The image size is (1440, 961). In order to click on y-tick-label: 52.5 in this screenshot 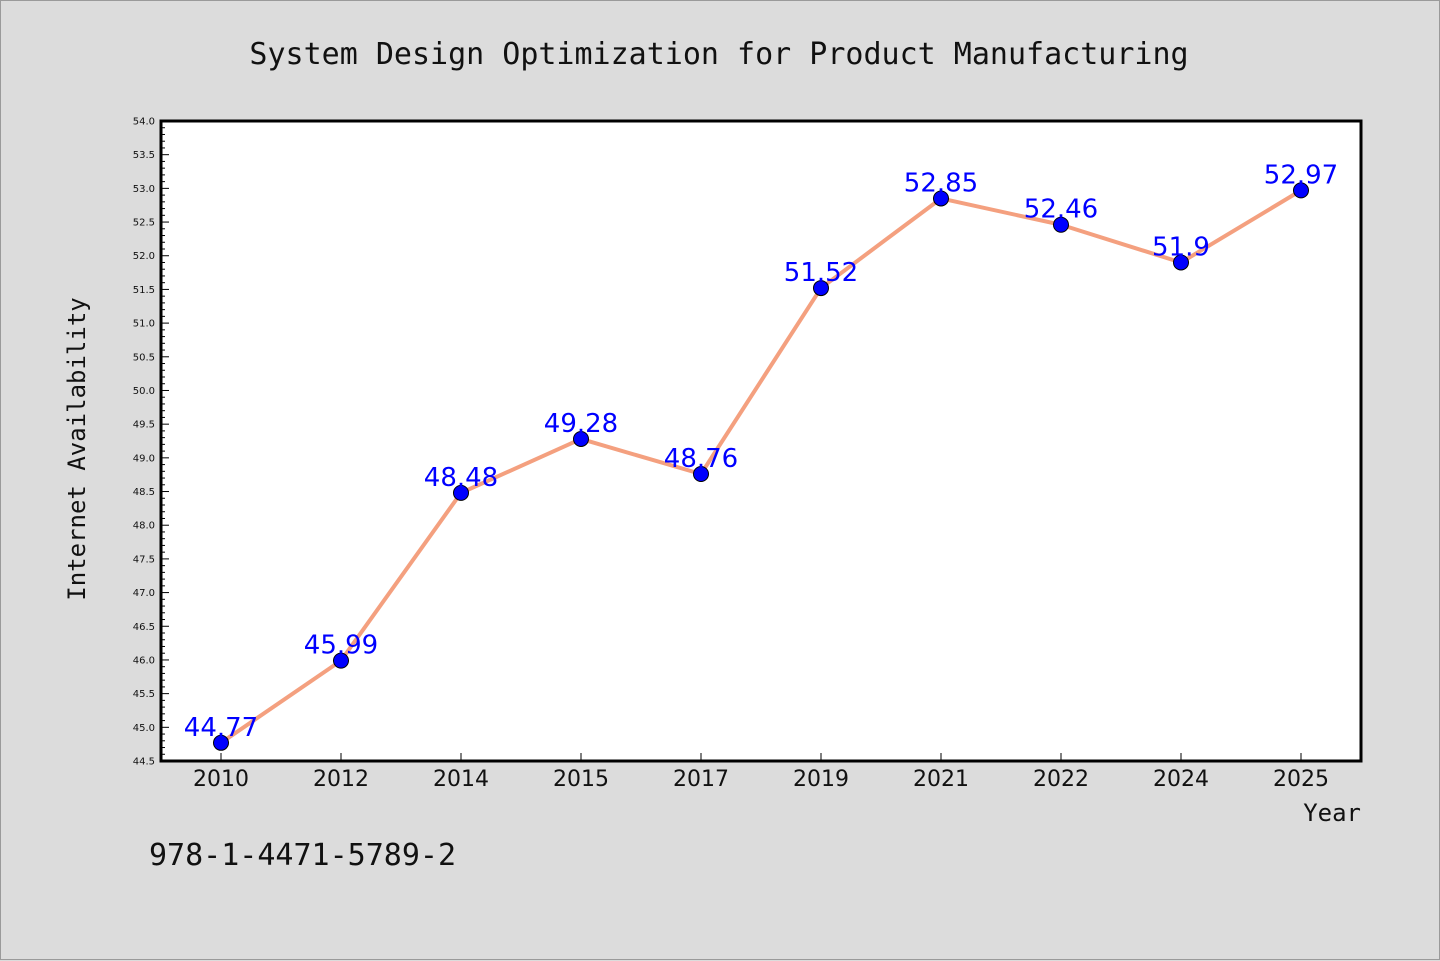, I will do `click(144, 223)`.